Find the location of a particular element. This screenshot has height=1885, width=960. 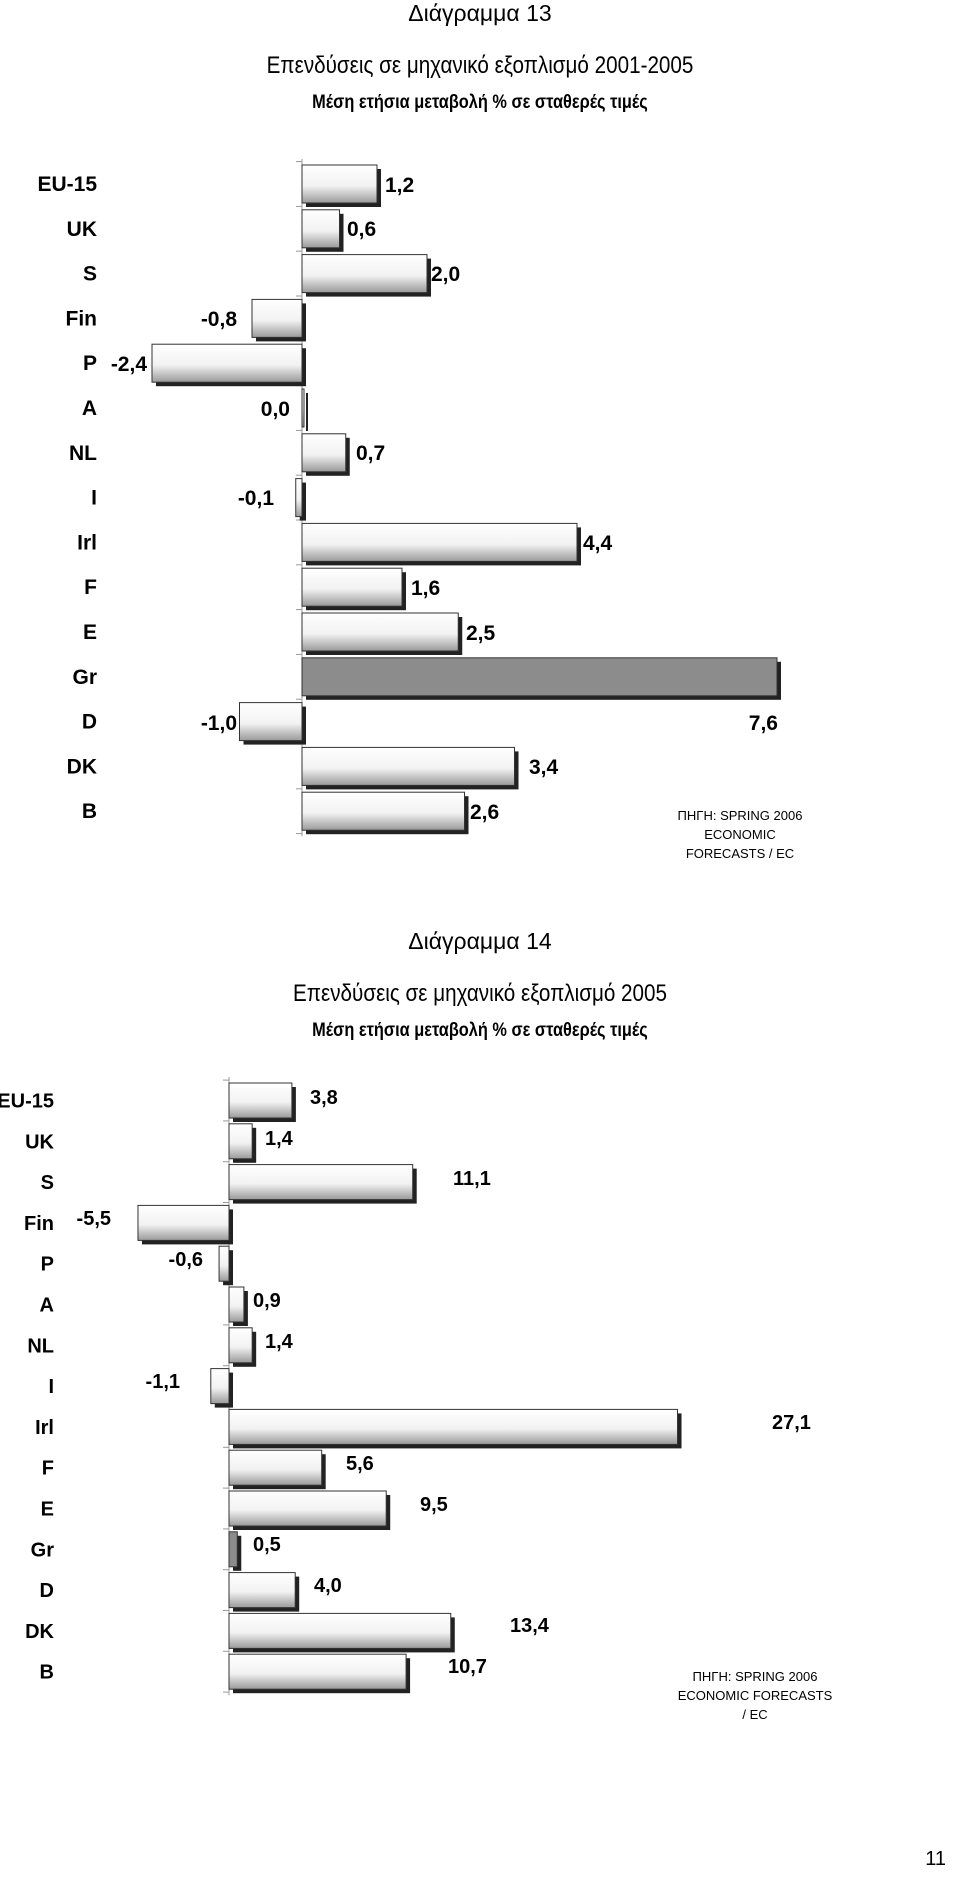

chart1-value-label: 7,6 is located at coordinates (763, 723).